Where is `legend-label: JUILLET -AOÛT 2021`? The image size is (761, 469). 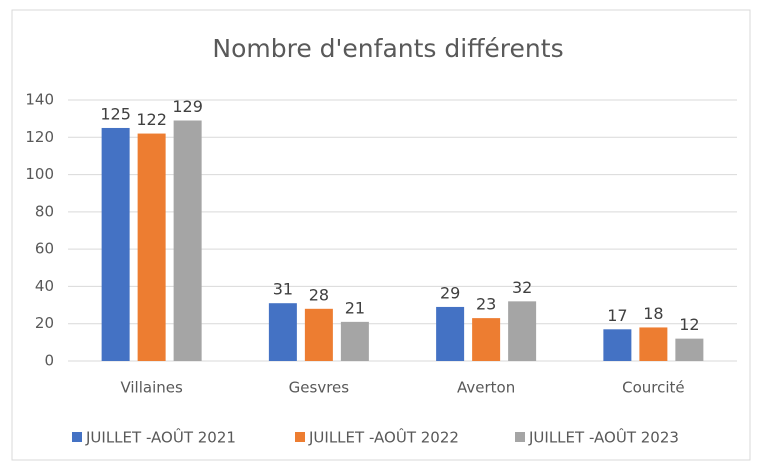 legend-label: JUILLET -AOÛT 2021 is located at coordinates (160, 437).